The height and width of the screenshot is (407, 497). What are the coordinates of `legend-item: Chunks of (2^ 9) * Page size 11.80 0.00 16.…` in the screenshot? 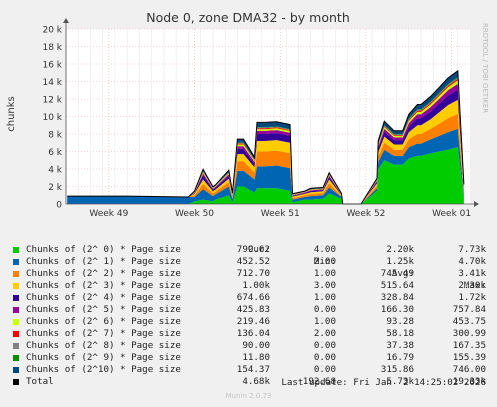 It's located at (248, 358).